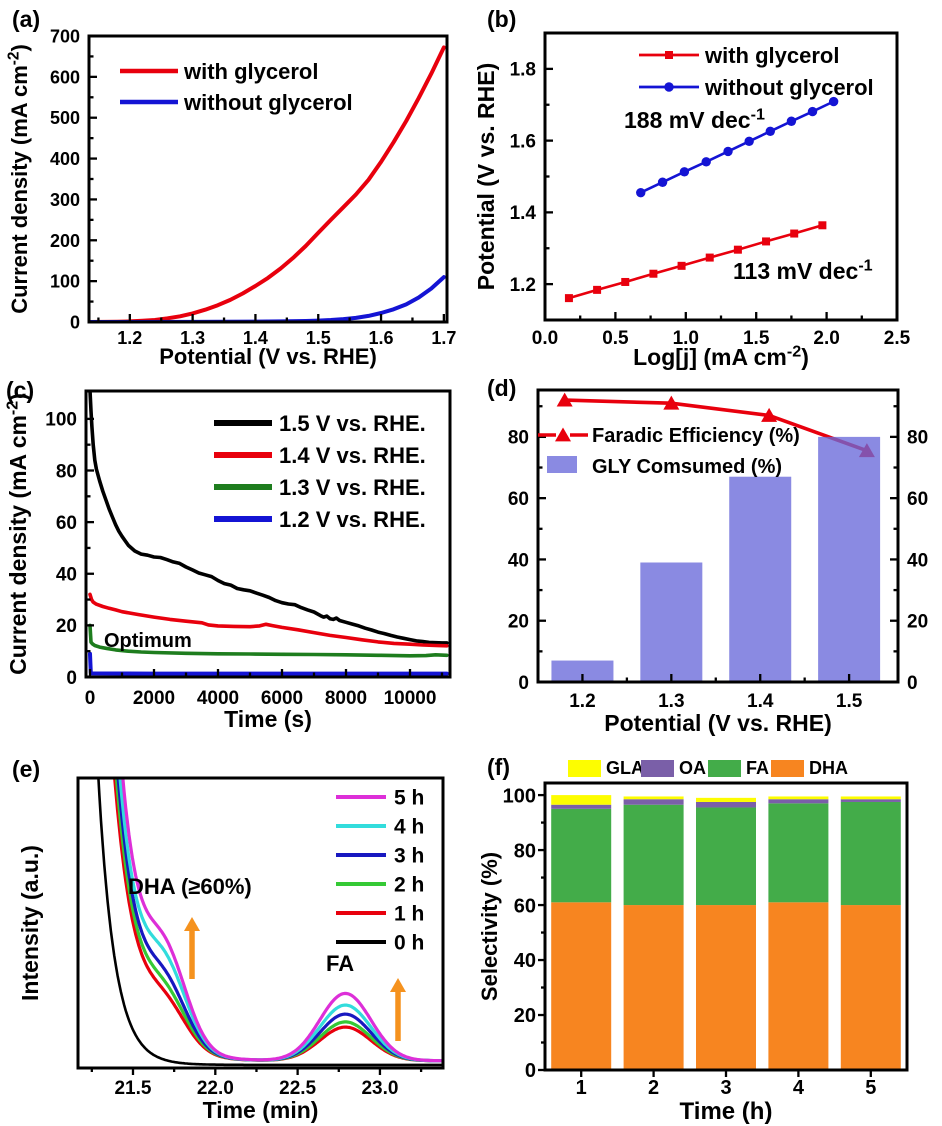 The width and height of the screenshot is (942, 1126). What do you see at coordinates (545, 338) in the screenshot?
I see `x-tick-label: 0.0` at bounding box center [545, 338].